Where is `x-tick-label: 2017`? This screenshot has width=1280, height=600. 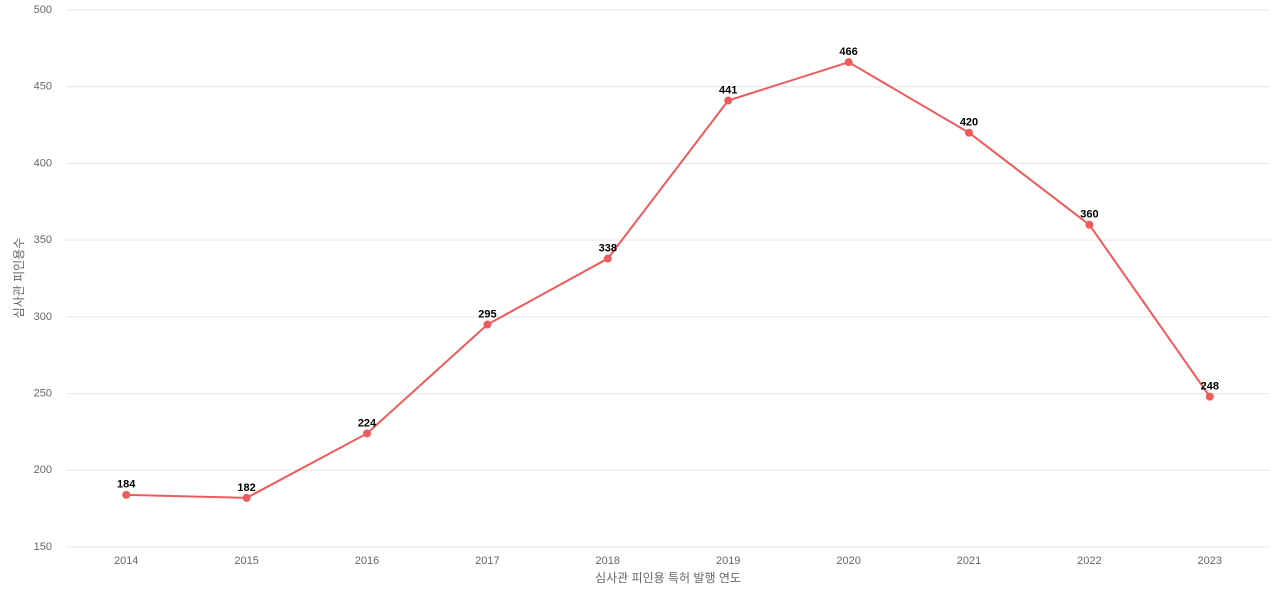
x-tick-label: 2017 is located at coordinates (487, 561).